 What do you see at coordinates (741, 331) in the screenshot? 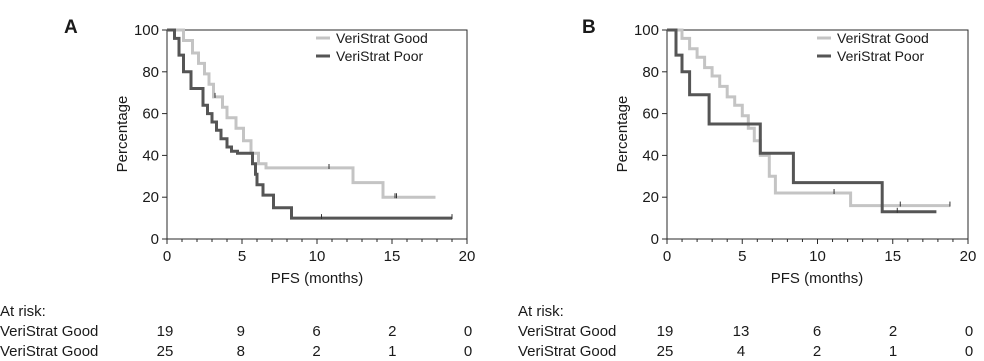
I see `at-risk-count: 13` at bounding box center [741, 331].